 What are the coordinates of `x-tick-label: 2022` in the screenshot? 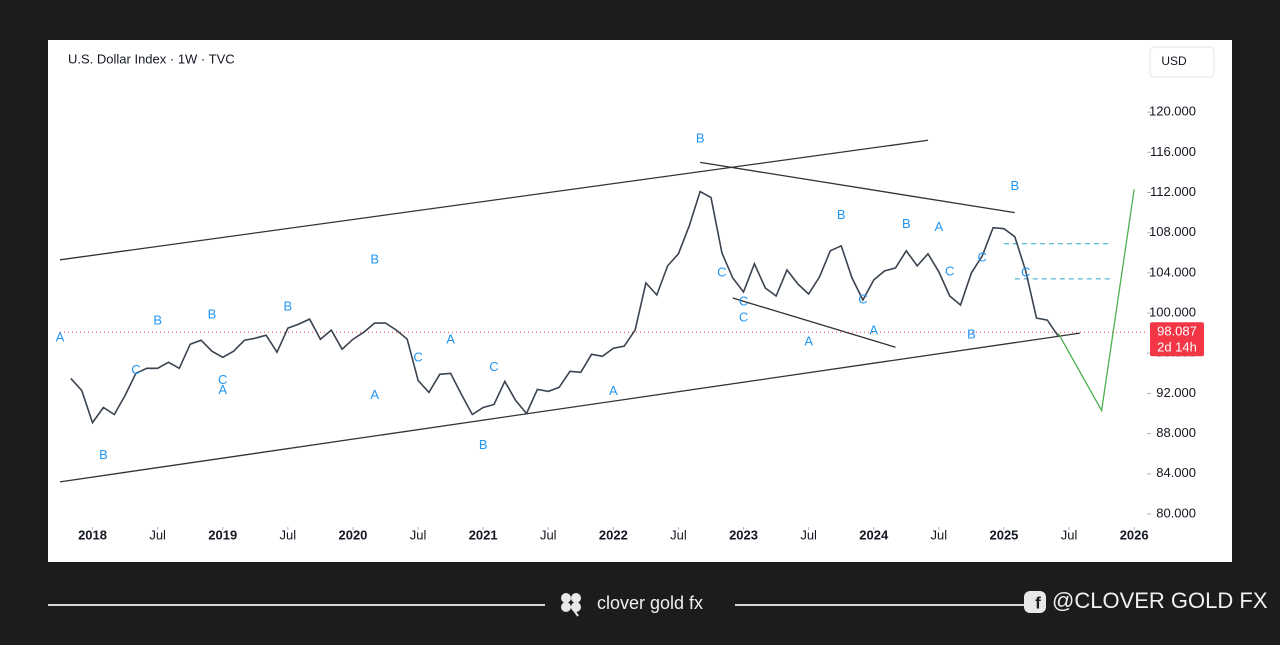 It's located at (613, 534).